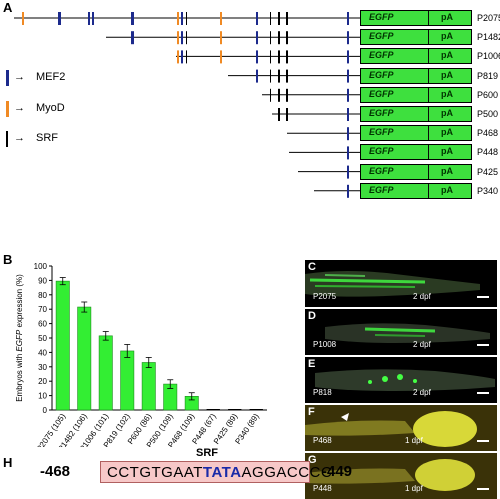 Image resolution: width=500 pixels, height=499 pixels. Describe the element at coordinates (483, 441) in the screenshot. I see `scale-bar-f` at that location.